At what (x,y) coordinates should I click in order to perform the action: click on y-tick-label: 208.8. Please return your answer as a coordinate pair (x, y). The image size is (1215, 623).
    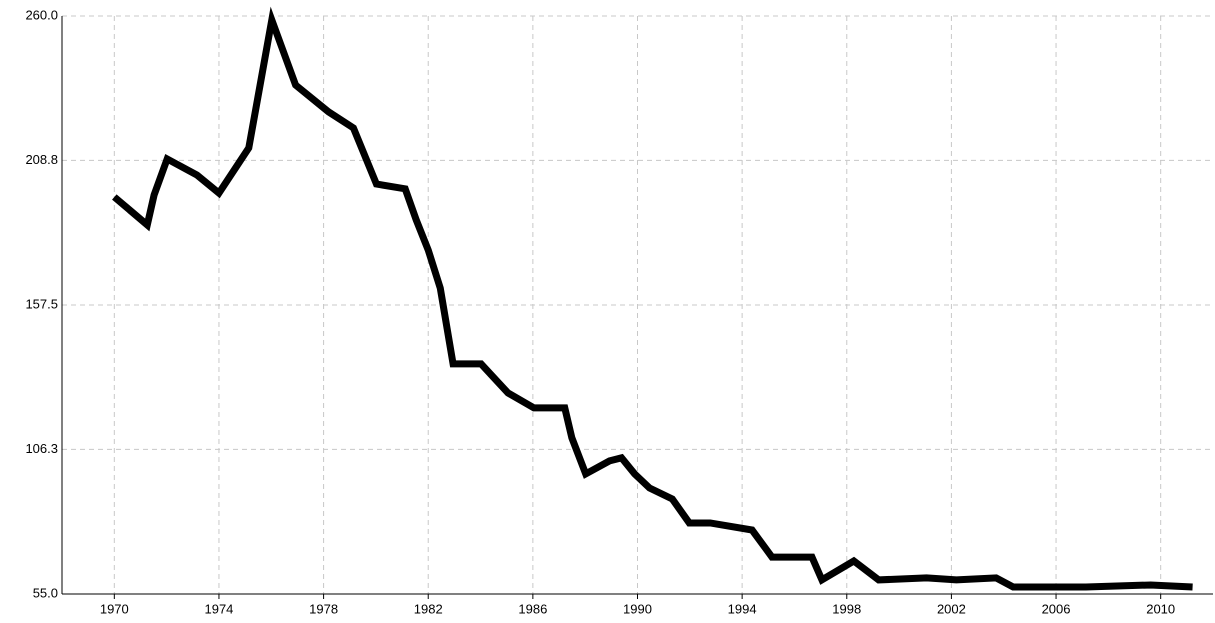
    Looking at the image, I should click on (41, 159).